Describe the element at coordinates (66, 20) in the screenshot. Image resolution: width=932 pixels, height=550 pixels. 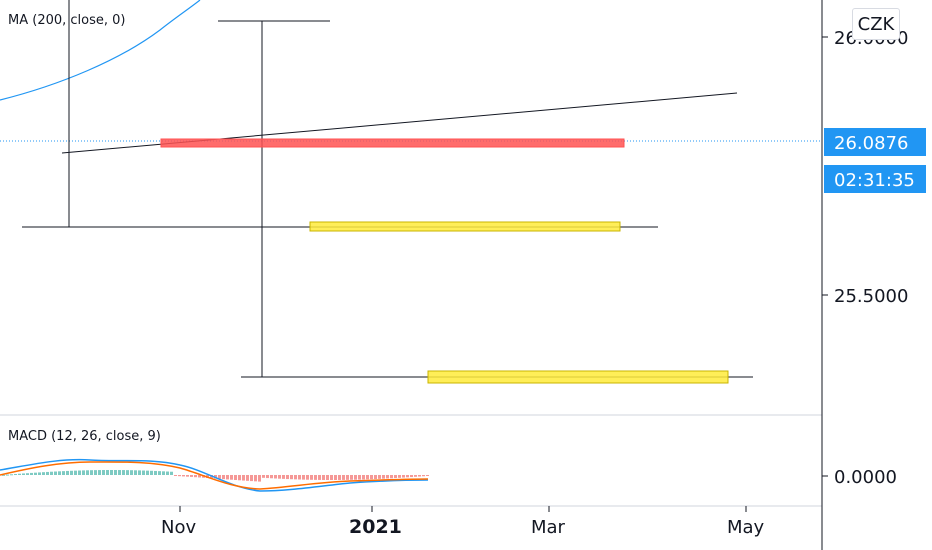
I see `ma-legend: MA (200, close, 0)` at that location.